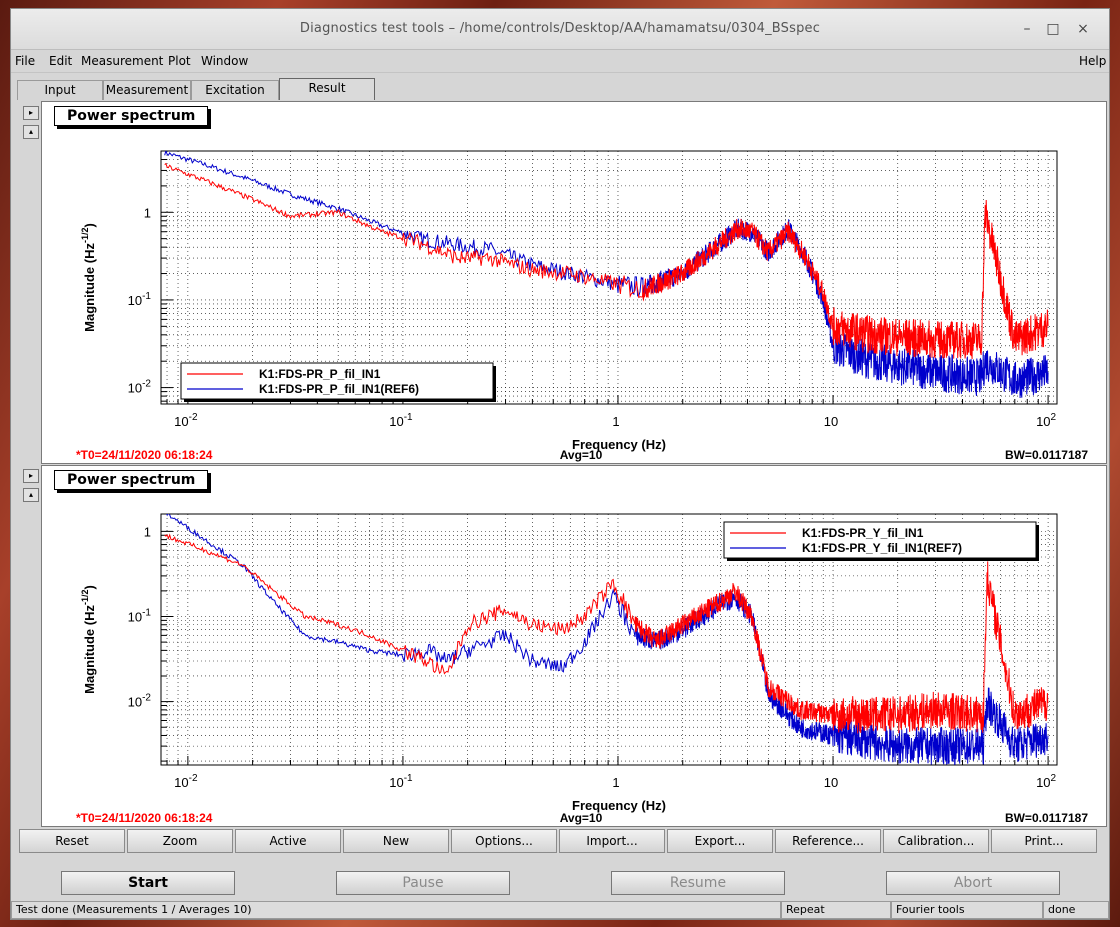 The width and height of the screenshot is (1120, 927). I want to click on maximize-button: □, so click(1053, 29).